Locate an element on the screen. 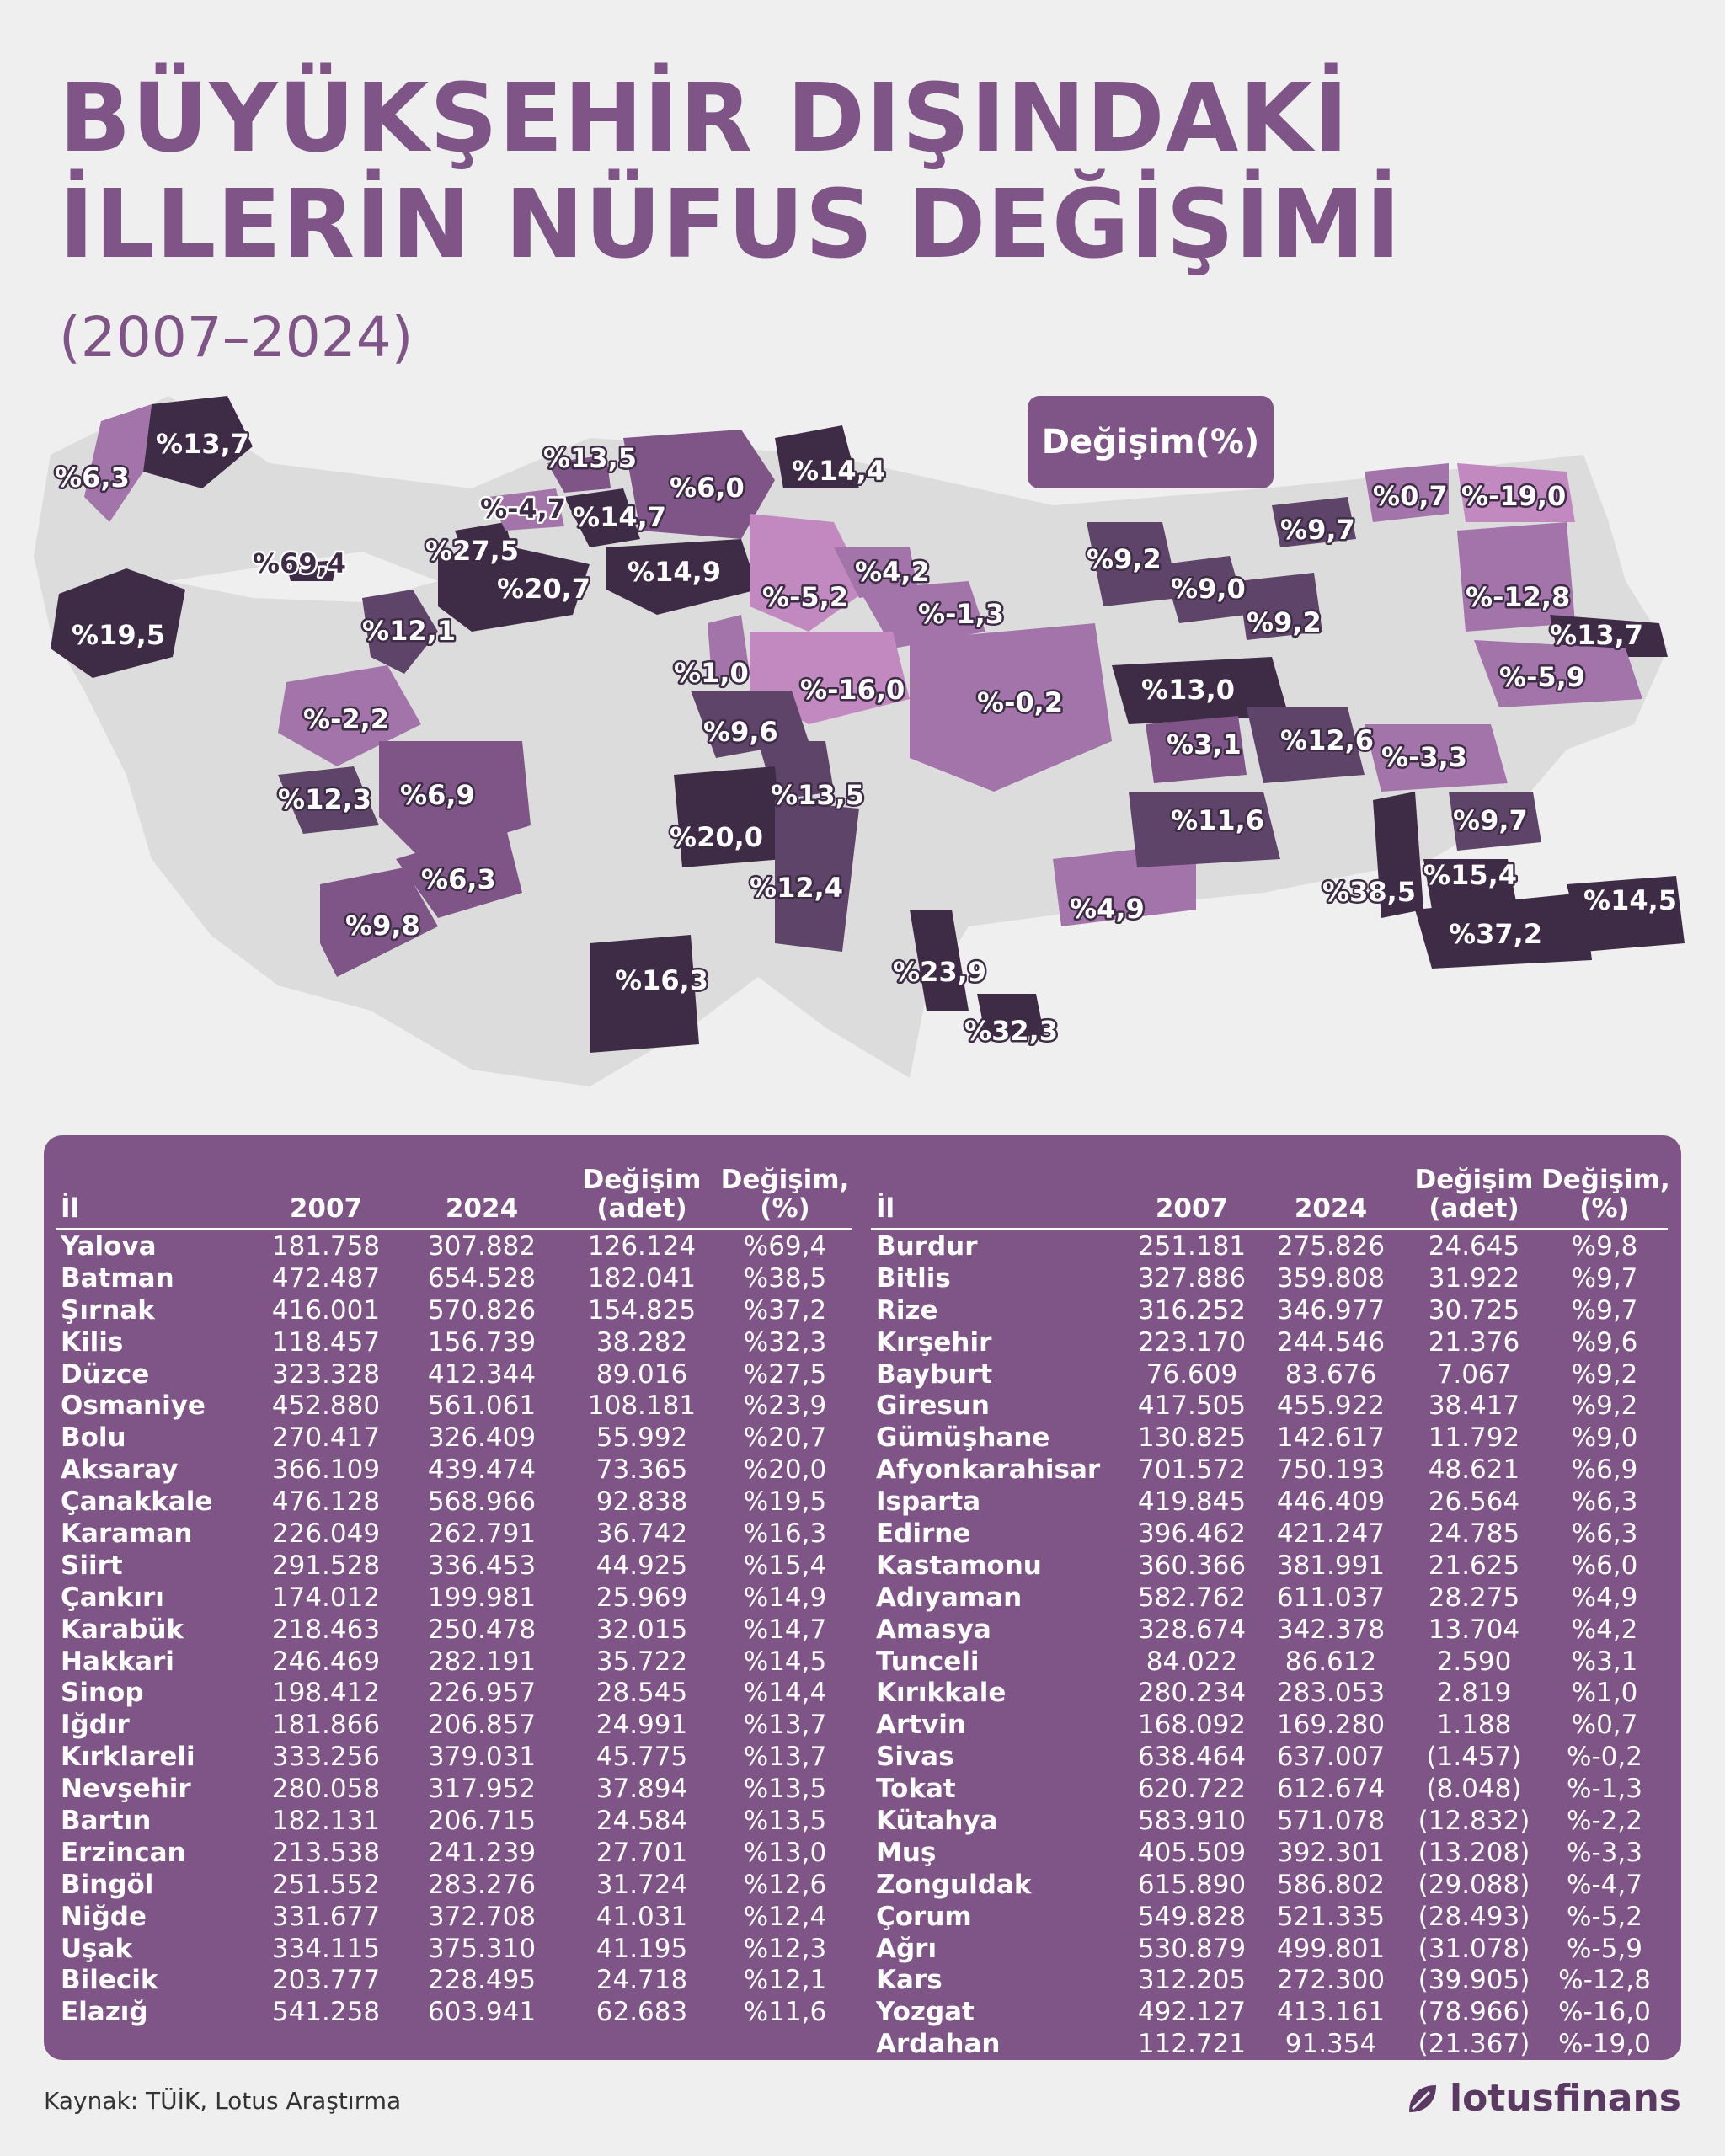 The image size is (1725, 2156). province-karaman is located at coordinates (644, 994).